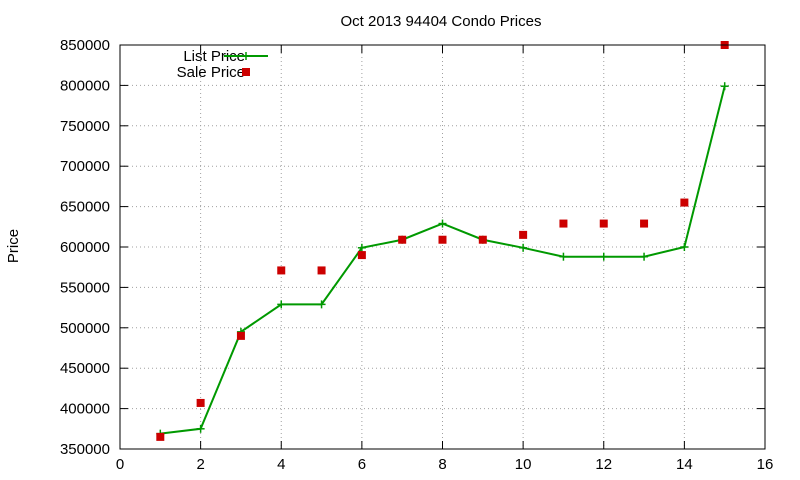 The height and width of the screenshot is (480, 800). Describe the element at coordinates (246, 72) in the screenshot. I see `legend-square-marker` at that location.